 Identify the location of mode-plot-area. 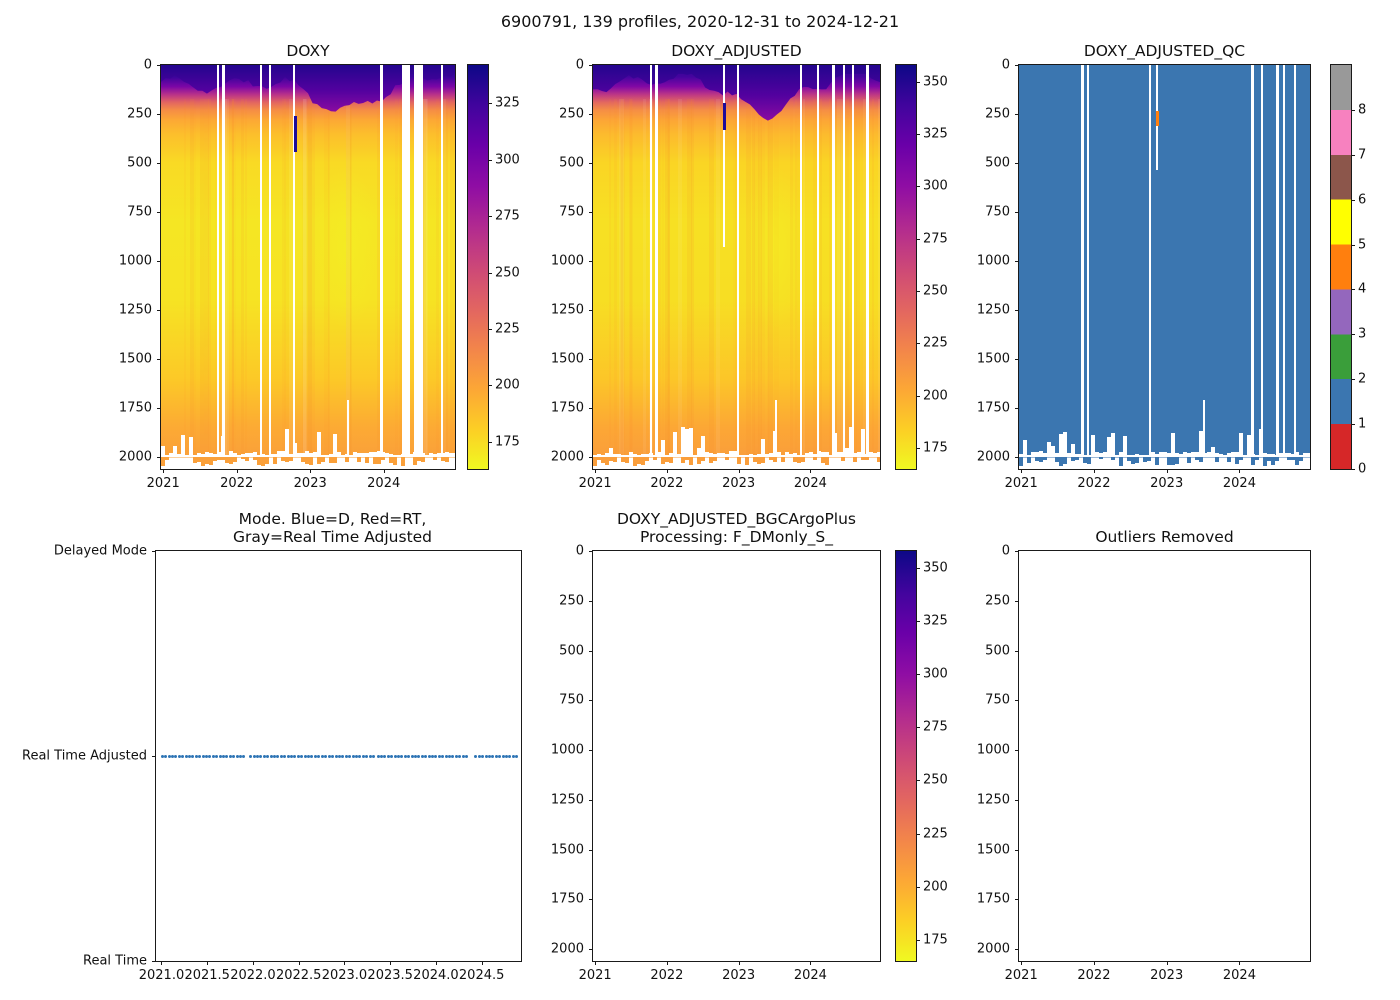
(338, 756).